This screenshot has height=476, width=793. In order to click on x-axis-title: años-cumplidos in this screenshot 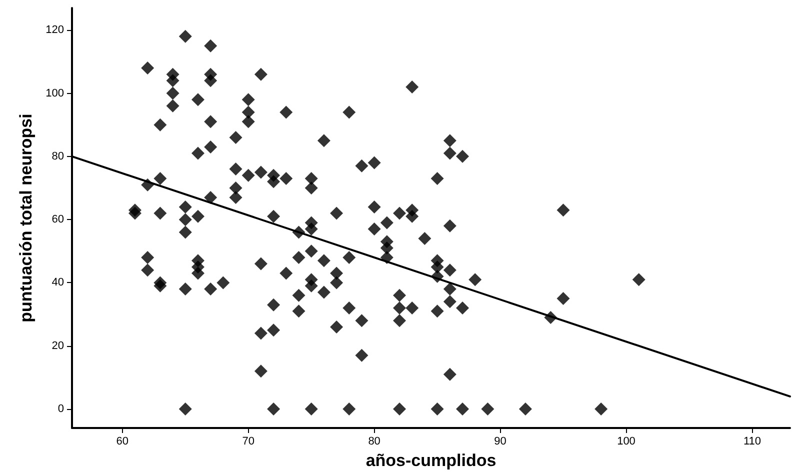, I will do `click(431, 460)`.